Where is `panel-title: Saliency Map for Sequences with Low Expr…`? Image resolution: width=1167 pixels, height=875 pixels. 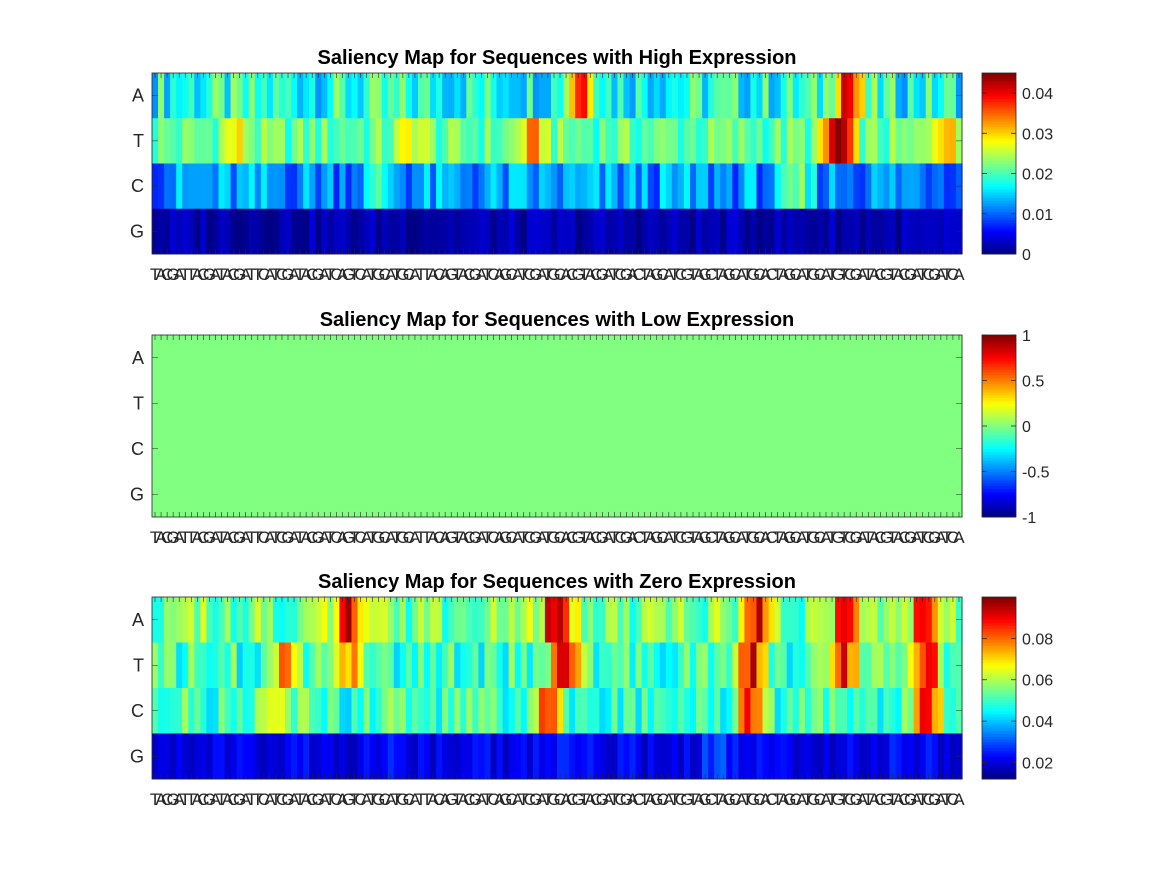
panel-title: Saliency Map for Sequences with Low Expr… is located at coordinates (557, 320).